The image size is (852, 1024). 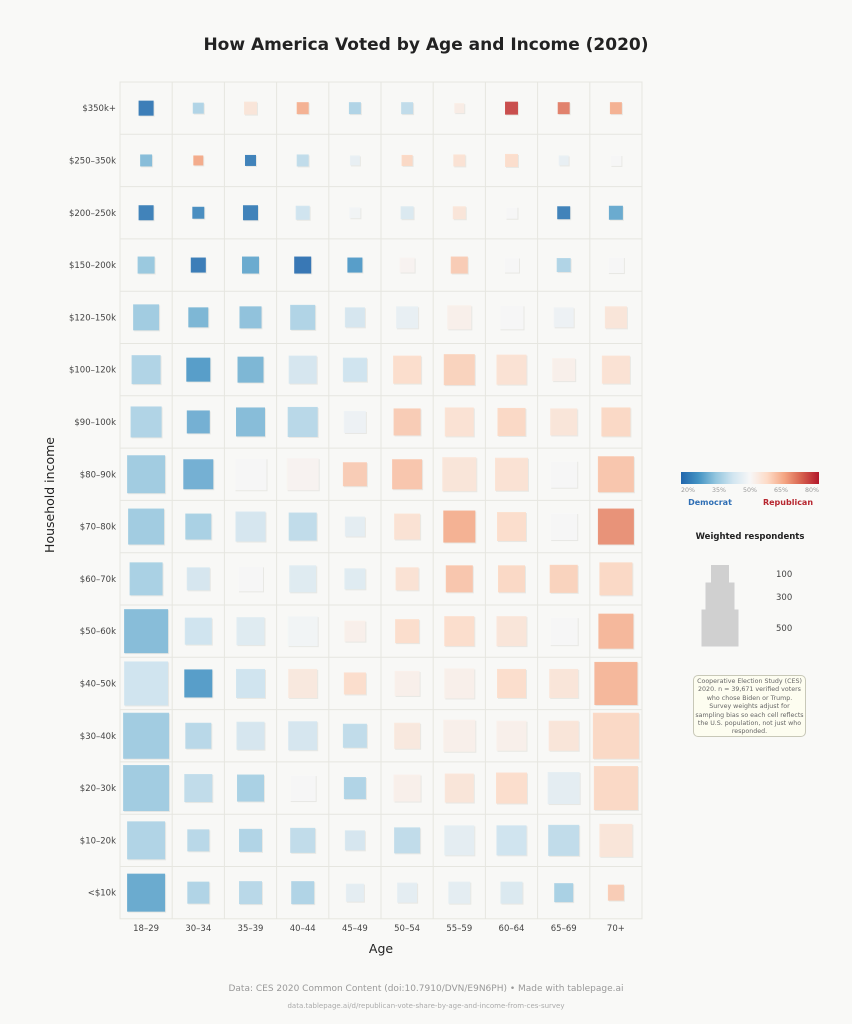 What do you see at coordinates (710, 502) in the screenshot?
I see `legend-democrat: Democrat` at bounding box center [710, 502].